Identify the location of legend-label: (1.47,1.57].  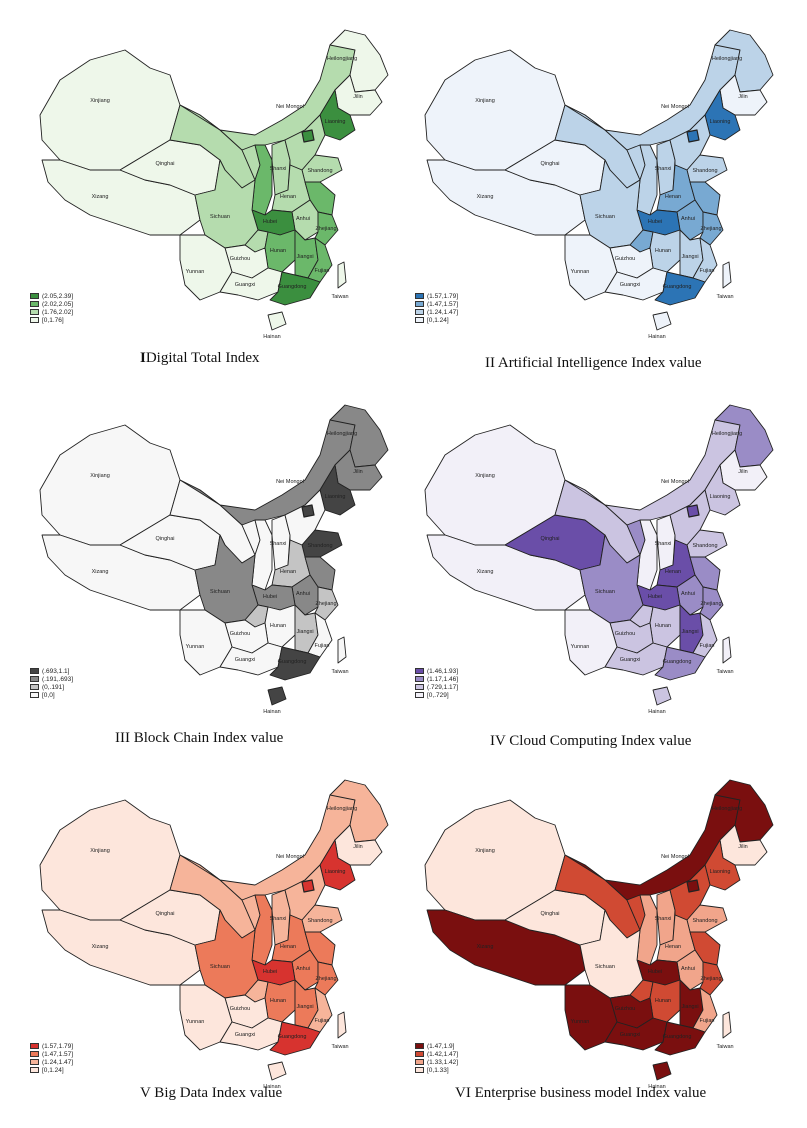
(443, 304).